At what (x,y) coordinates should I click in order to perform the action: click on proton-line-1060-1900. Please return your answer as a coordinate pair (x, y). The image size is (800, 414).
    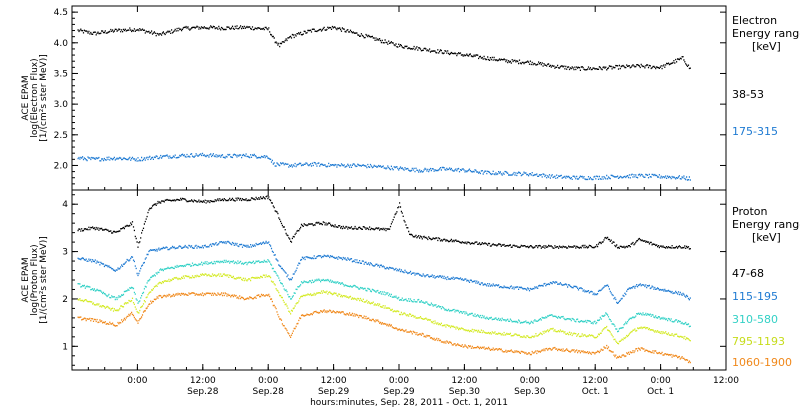
    Looking at the image, I should click on (384, 328).